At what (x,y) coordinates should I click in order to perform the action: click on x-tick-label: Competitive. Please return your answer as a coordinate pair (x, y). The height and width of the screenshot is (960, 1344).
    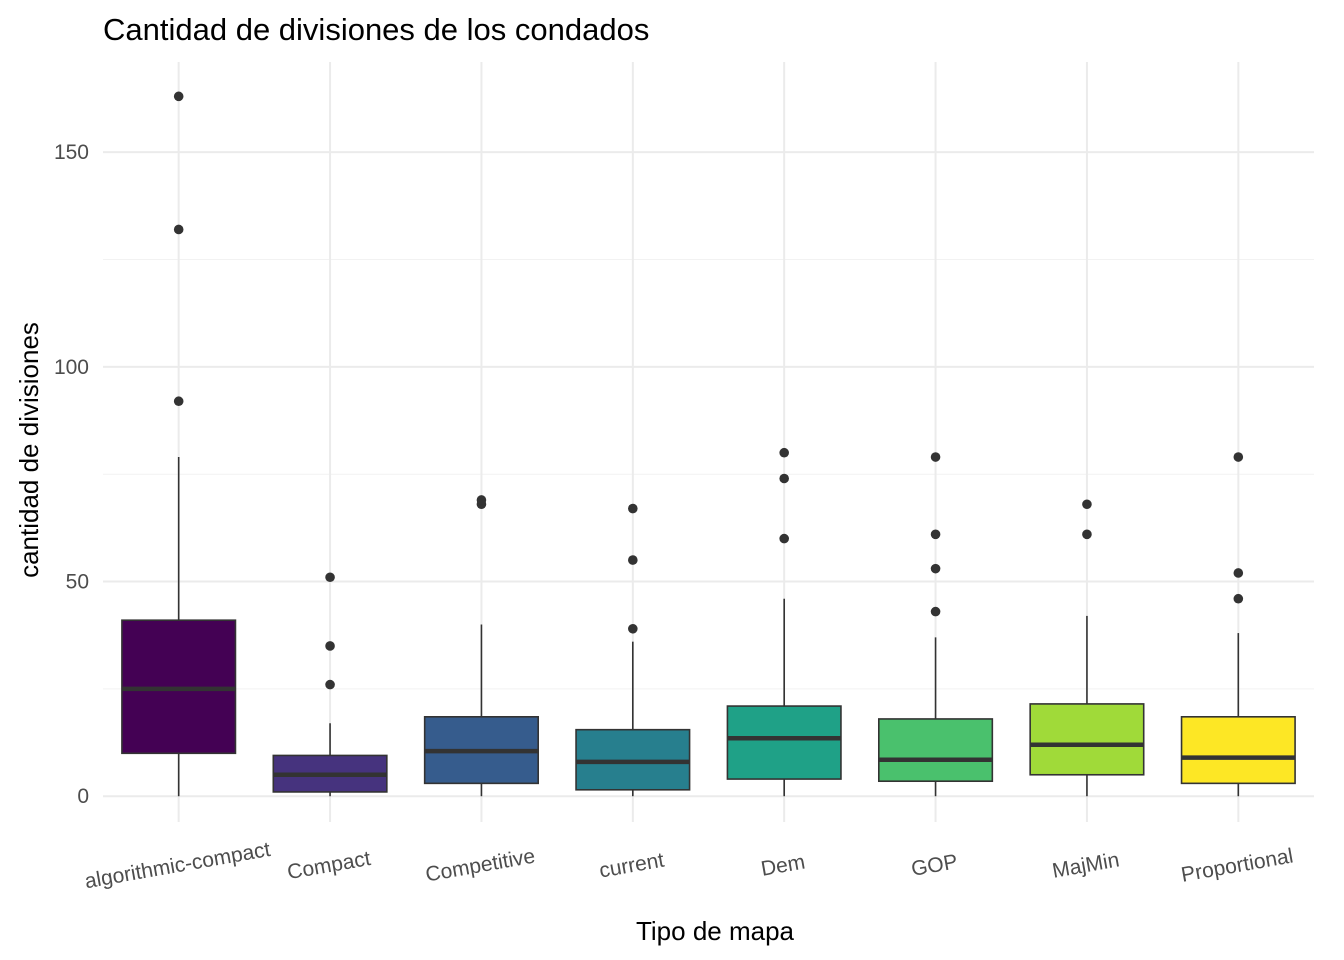
    Looking at the image, I should click on (480, 866).